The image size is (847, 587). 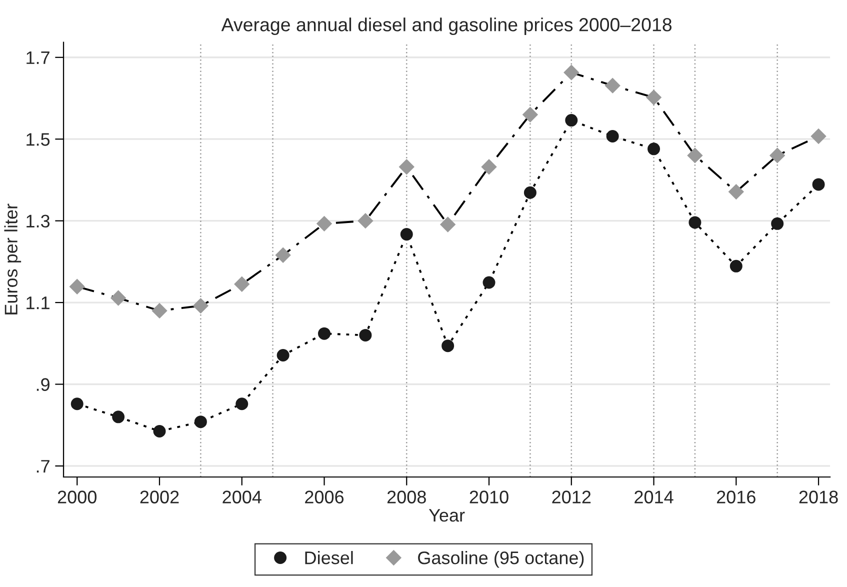 I want to click on legend-label: Diesel, so click(x=329, y=557).